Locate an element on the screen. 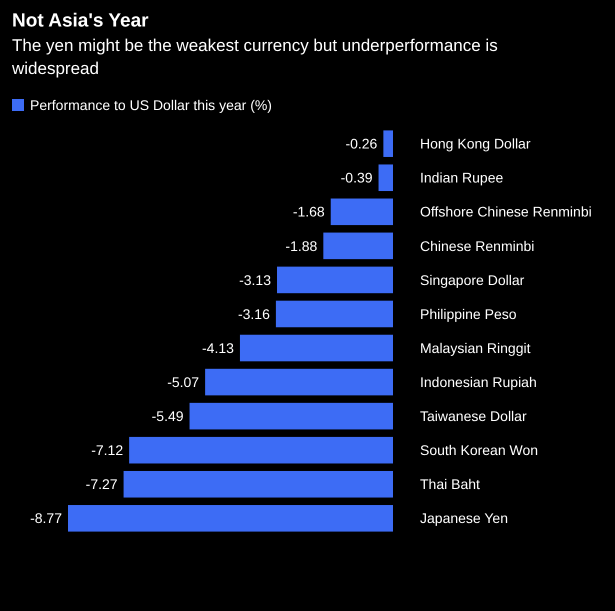 The width and height of the screenshot is (615, 611). data-label: -7.27 is located at coordinates (102, 484).